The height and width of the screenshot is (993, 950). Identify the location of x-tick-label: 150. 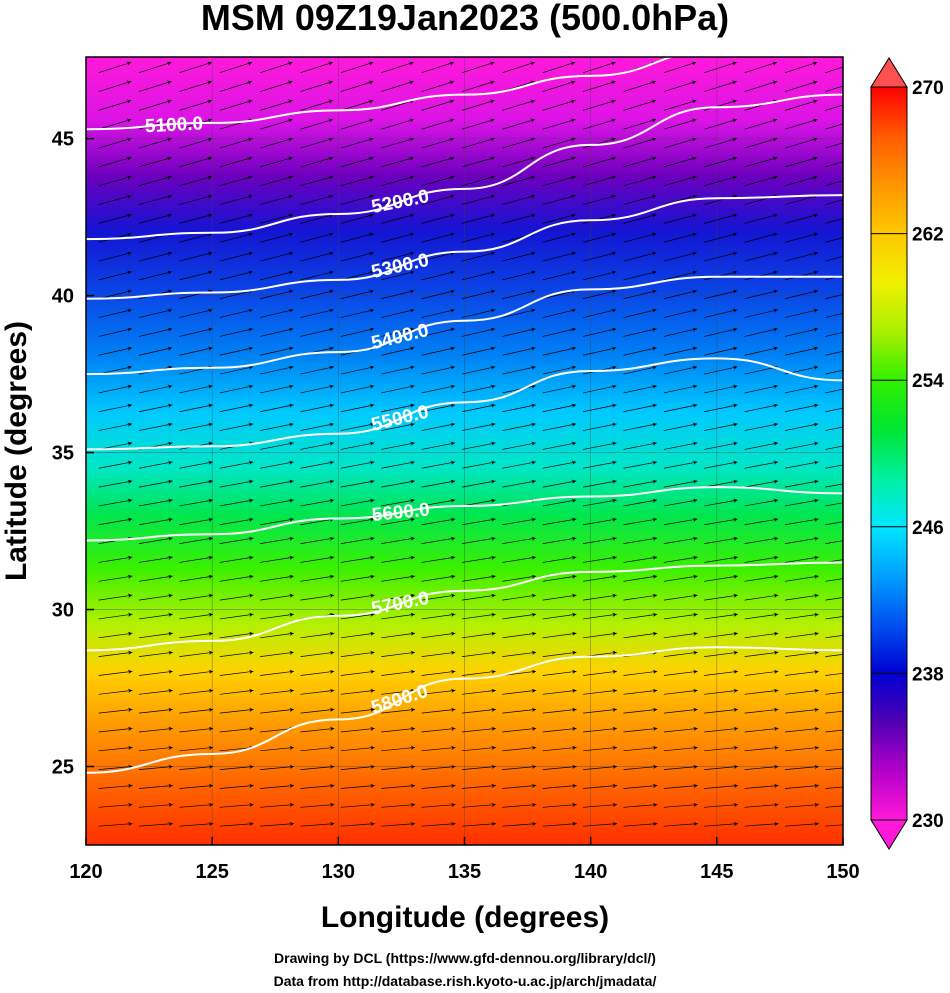
(842, 872).